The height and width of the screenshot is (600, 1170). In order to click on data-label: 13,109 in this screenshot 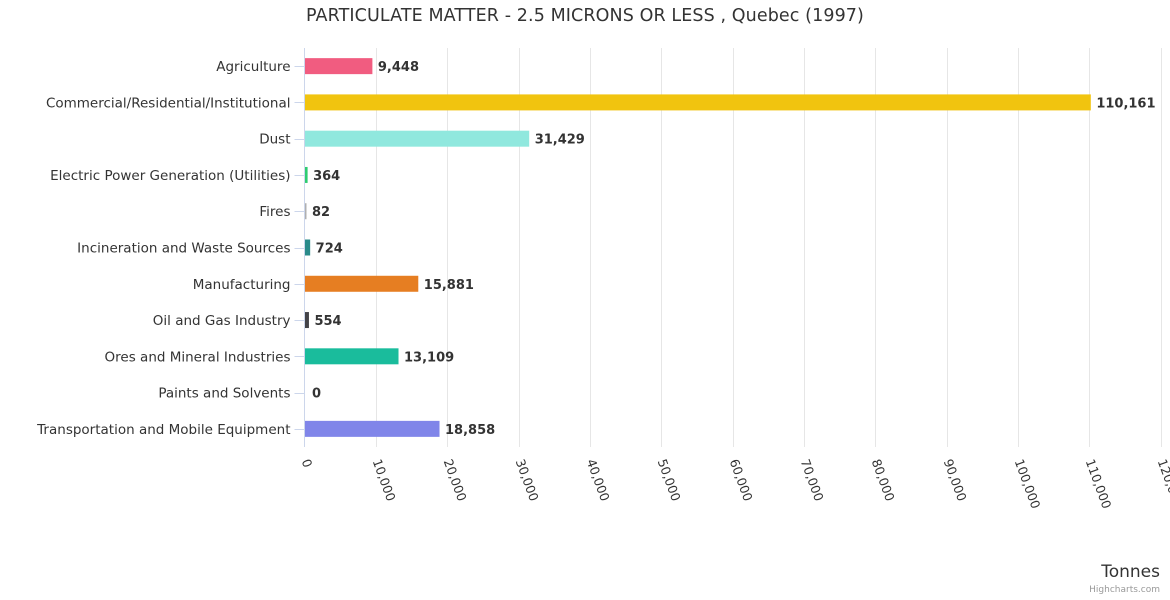, I will do `click(429, 357)`.